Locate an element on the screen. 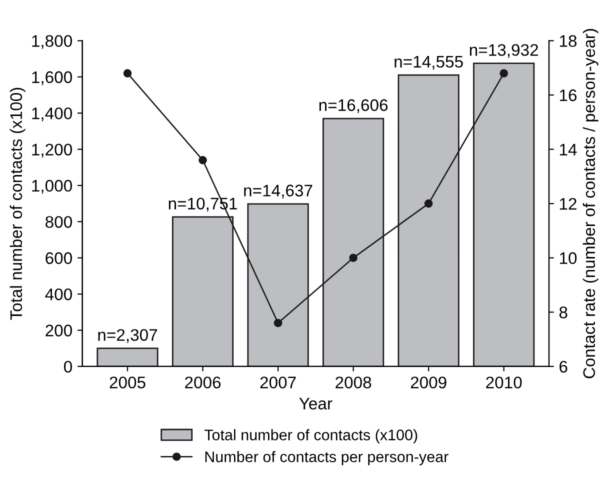 This screenshot has width=610, height=479. x-axis-title: Year is located at coordinates (315, 404).